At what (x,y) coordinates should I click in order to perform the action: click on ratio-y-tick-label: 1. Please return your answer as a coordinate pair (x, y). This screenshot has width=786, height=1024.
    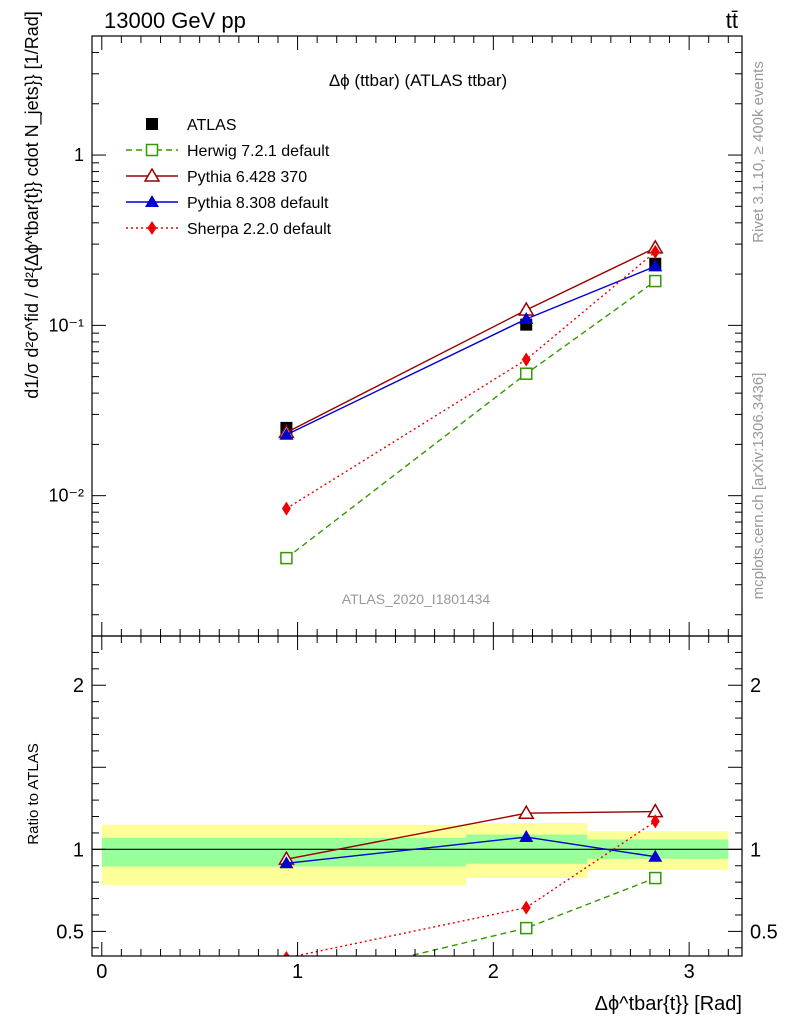
    Looking at the image, I should click on (78, 850).